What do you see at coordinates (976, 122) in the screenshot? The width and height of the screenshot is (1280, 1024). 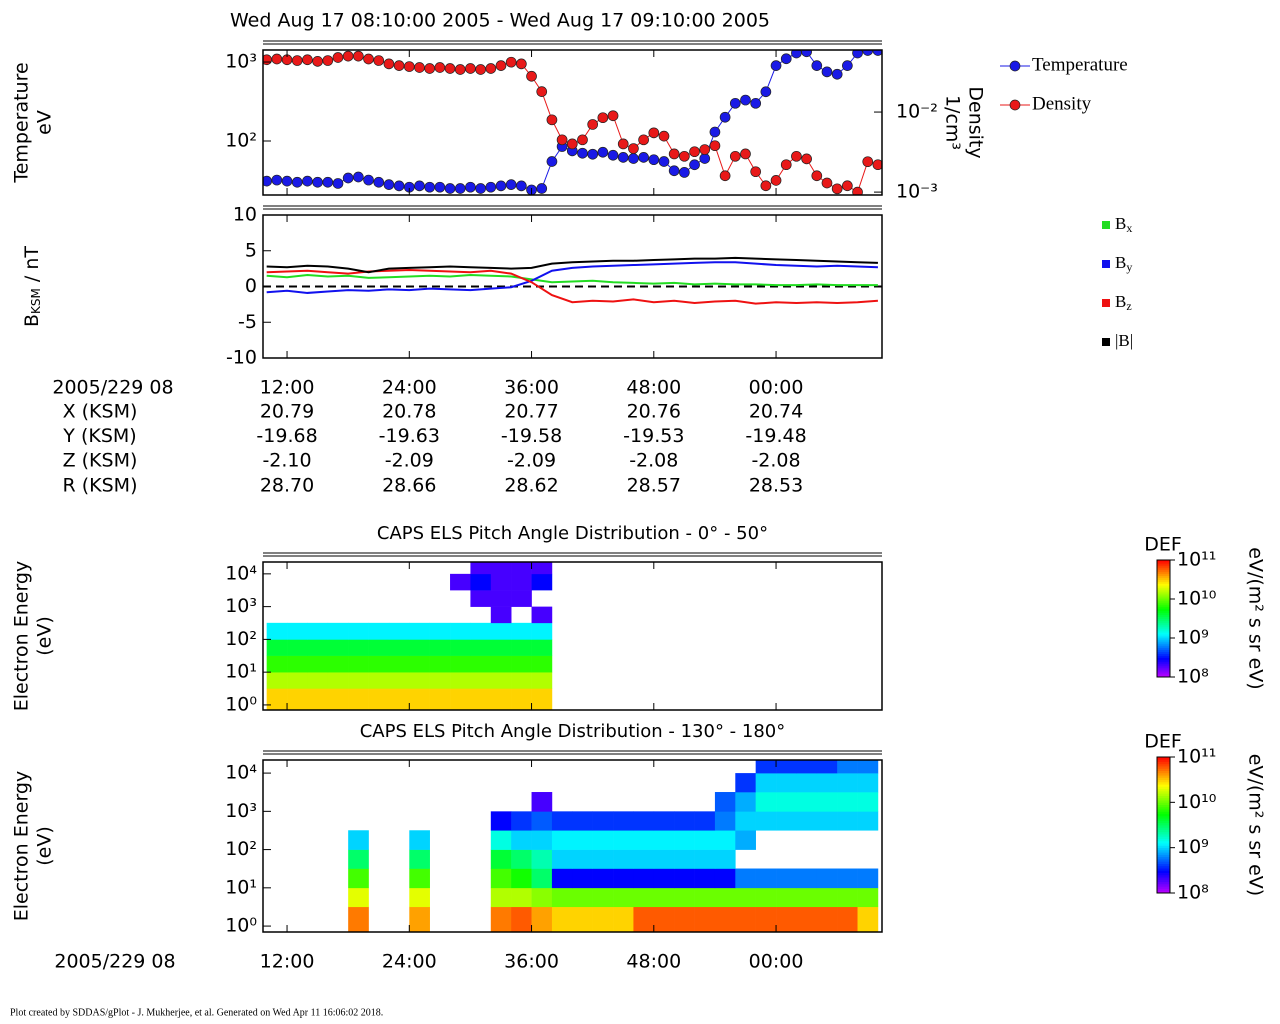 I see `y2-axis-label: Density` at bounding box center [976, 122].